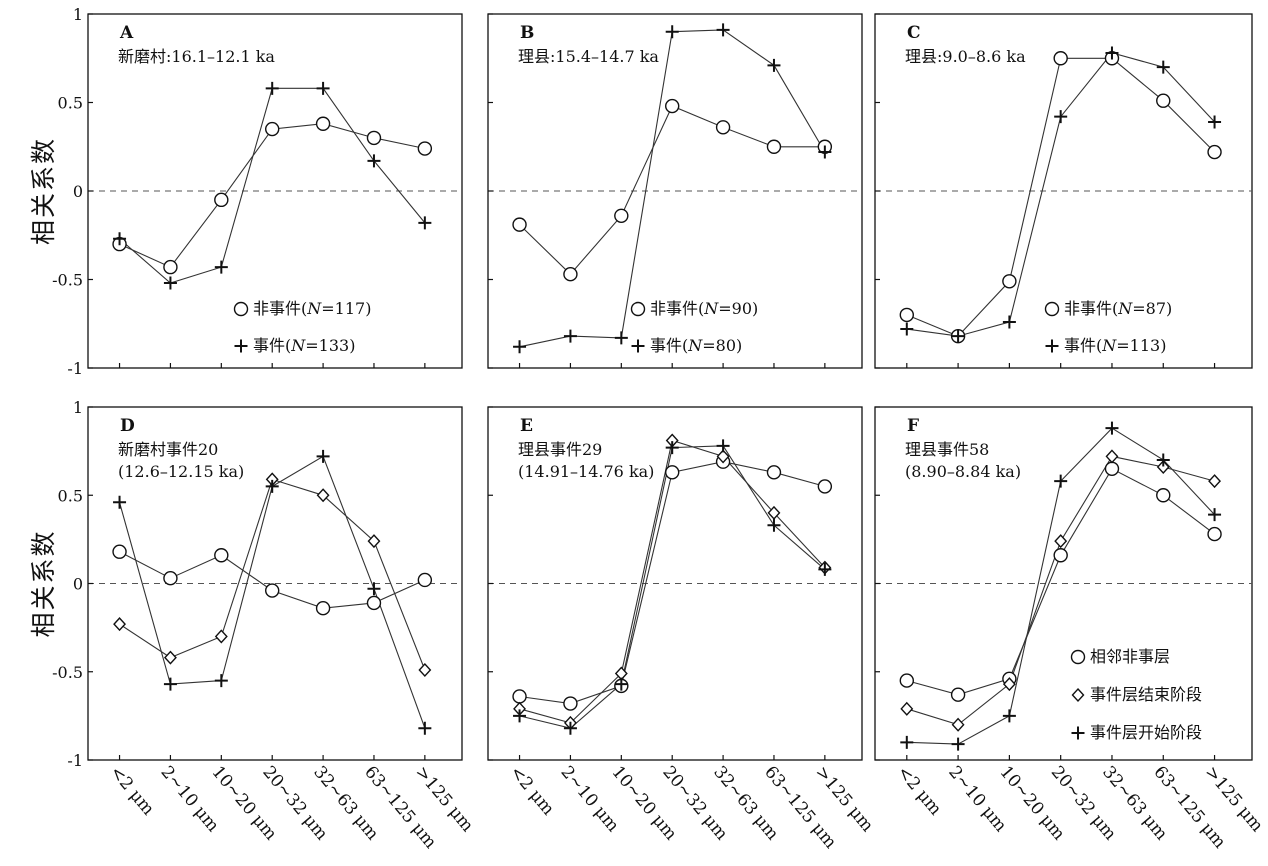  What do you see at coordinates (588, 56) in the screenshot?
I see `panel-title: 理县:15.4–14.7 ka` at bounding box center [588, 56].